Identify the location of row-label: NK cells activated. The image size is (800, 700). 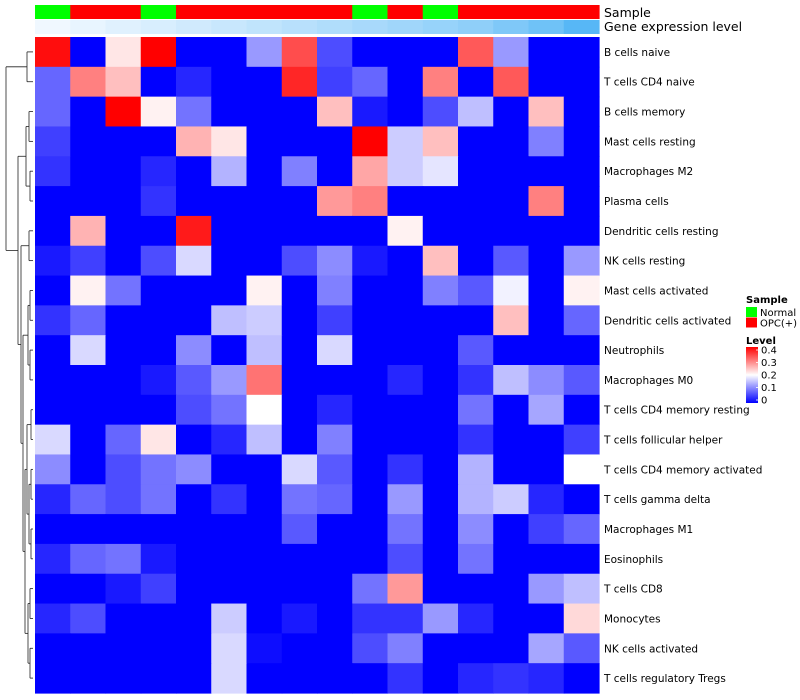
(651, 649).